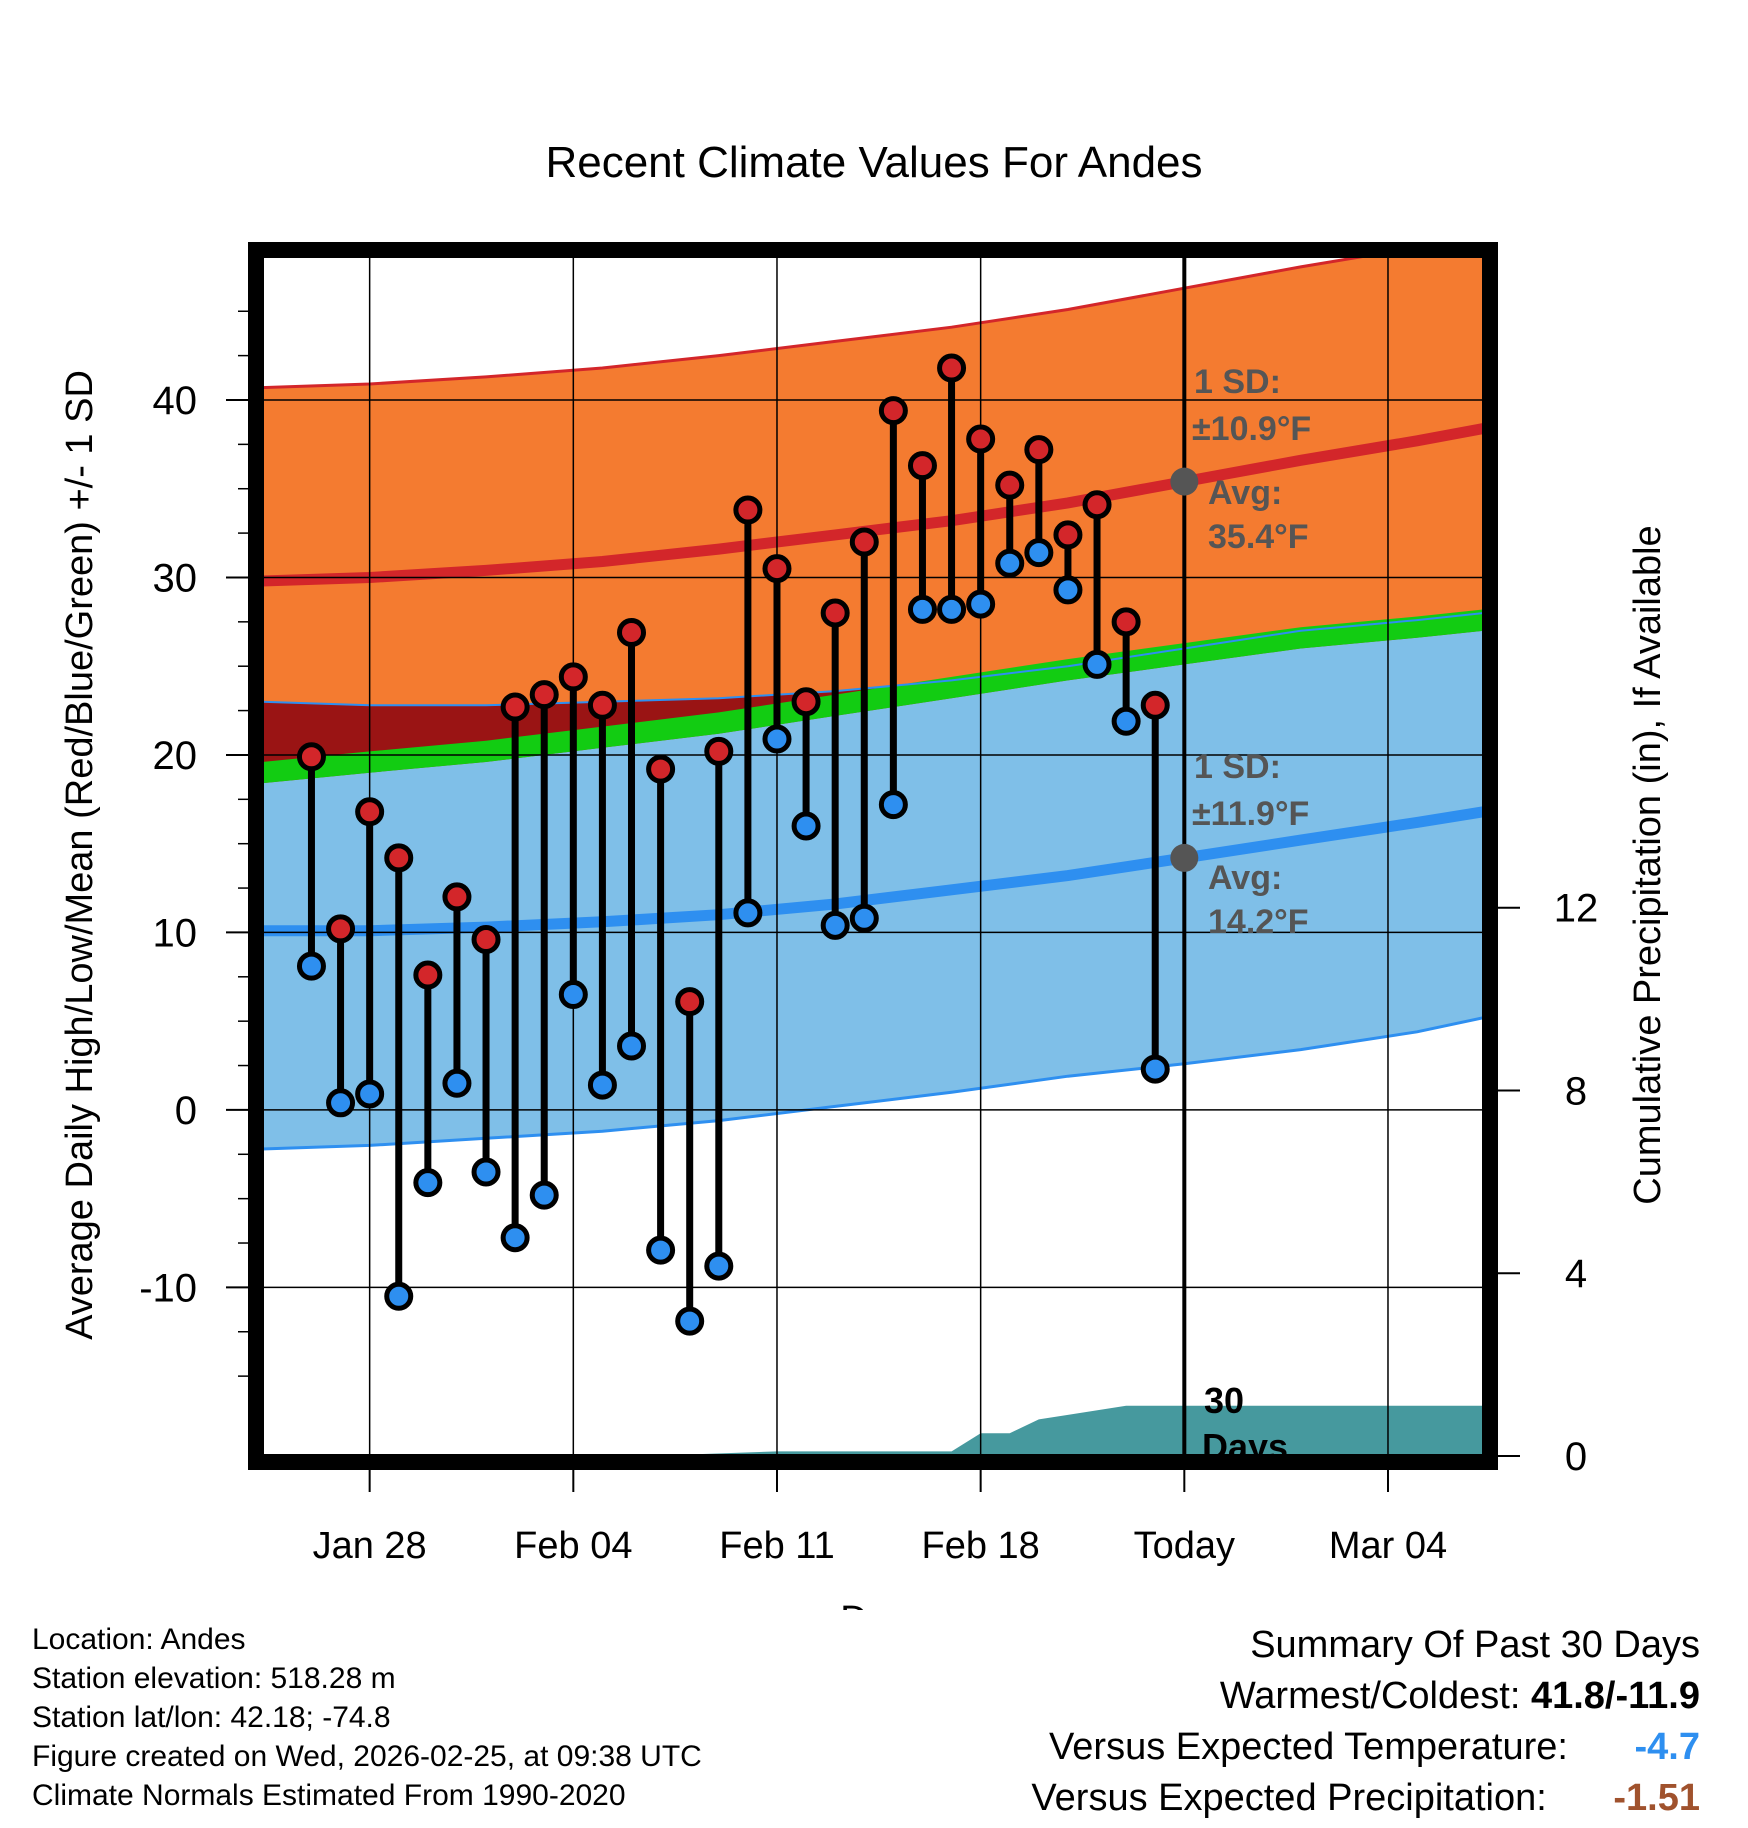 This screenshot has height=1828, width=1748. I want to click on x-tick-label: Today, so click(1184, 1546).